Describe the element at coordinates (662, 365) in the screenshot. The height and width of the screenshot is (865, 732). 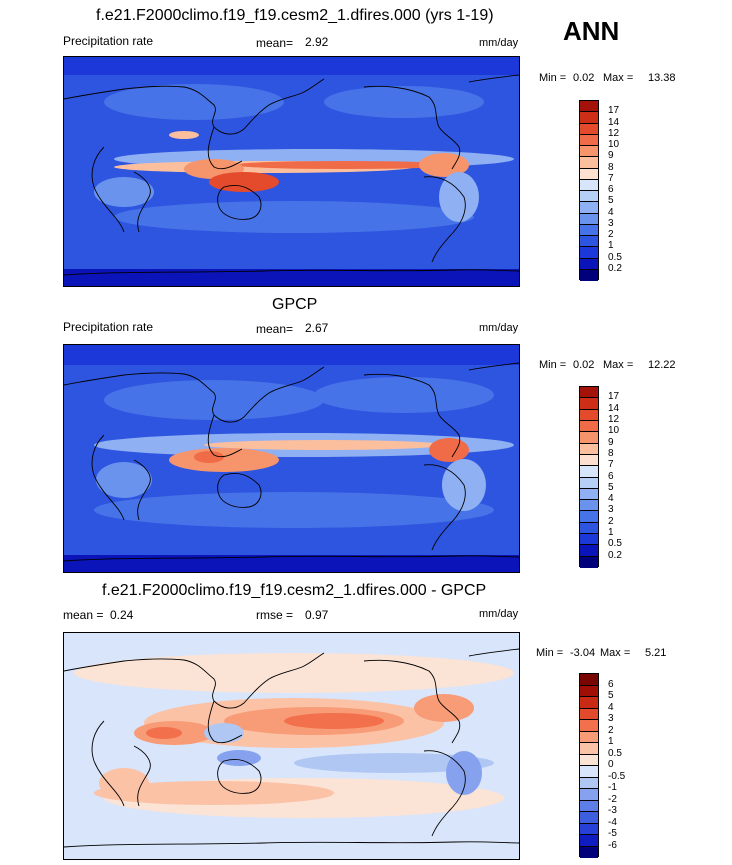
I see `panel2-max-value: 12.22` at that location.